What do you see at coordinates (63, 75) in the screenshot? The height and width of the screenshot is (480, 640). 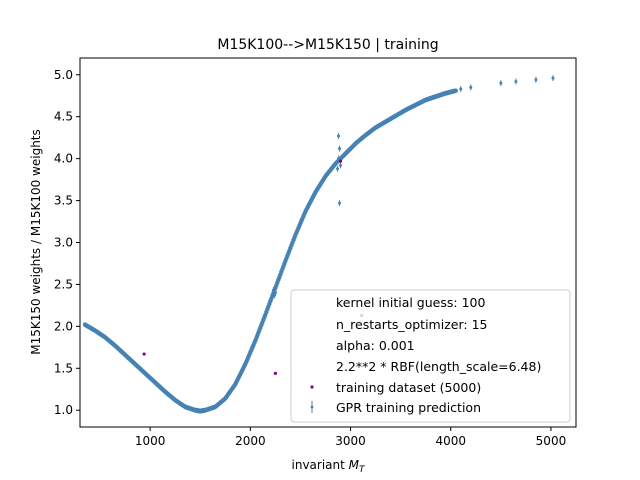 I see `y-tick-label: 5.0` at bounding box center [63, 75].